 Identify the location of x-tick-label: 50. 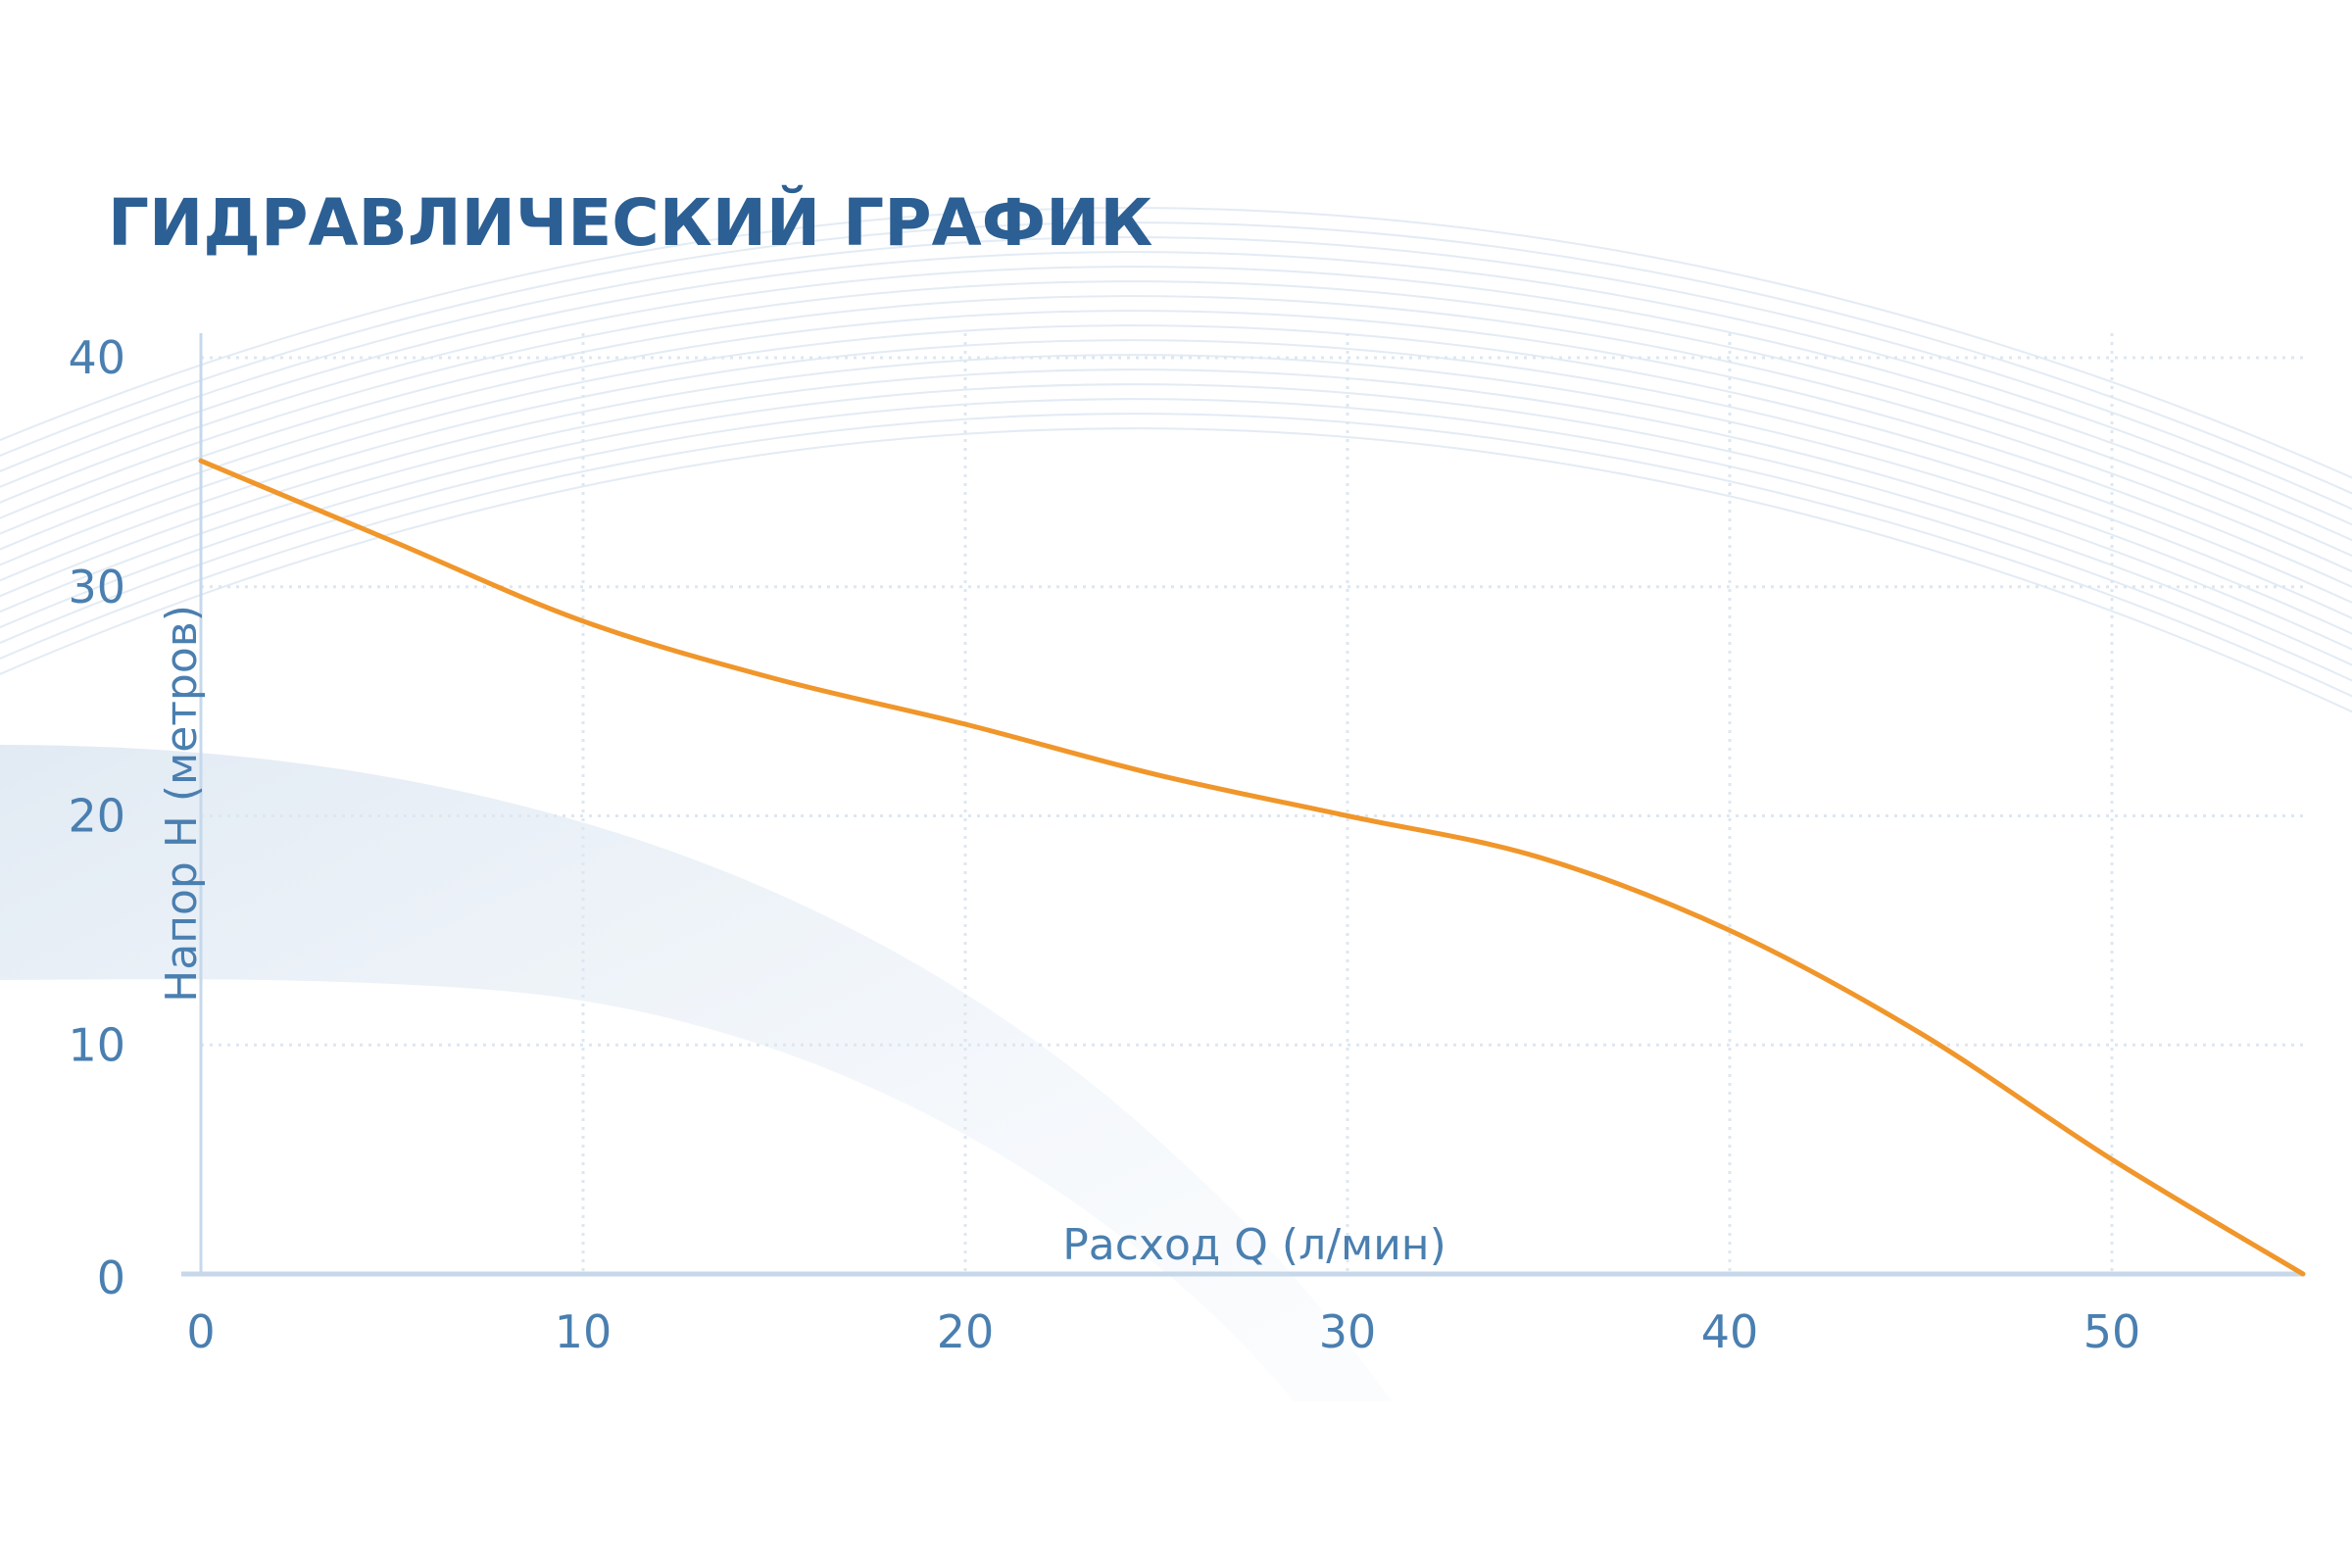
(2112, 1331).